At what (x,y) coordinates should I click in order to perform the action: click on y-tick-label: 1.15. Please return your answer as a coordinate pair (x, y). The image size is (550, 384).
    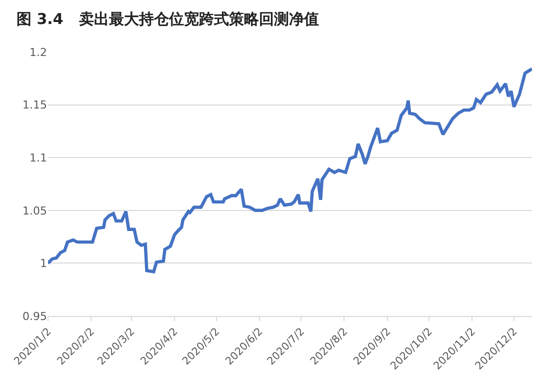
    Looking at the image, I should click on (34, 105).